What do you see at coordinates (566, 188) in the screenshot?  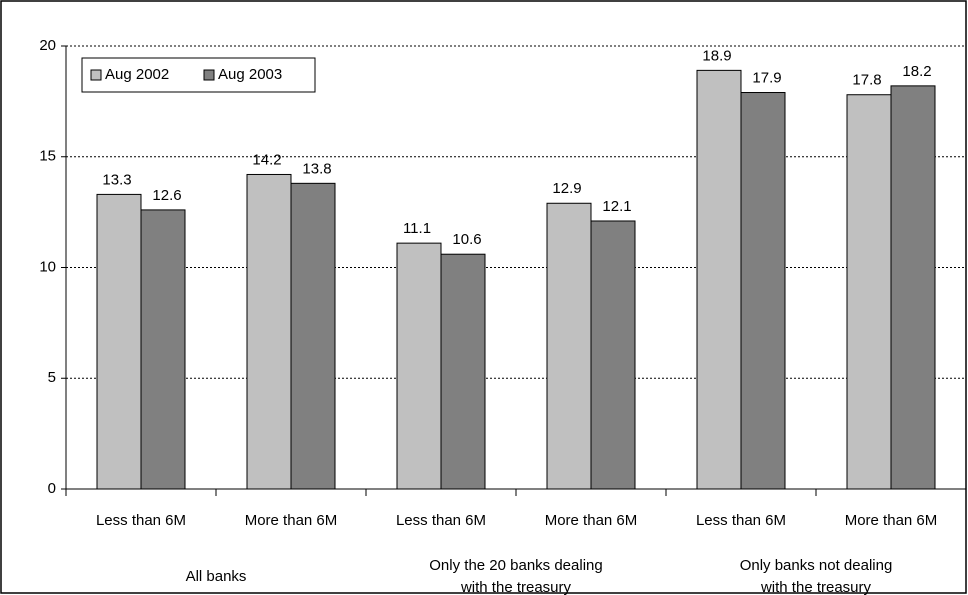 I see `value-label: 12.9` at bounding box center [566, 188].